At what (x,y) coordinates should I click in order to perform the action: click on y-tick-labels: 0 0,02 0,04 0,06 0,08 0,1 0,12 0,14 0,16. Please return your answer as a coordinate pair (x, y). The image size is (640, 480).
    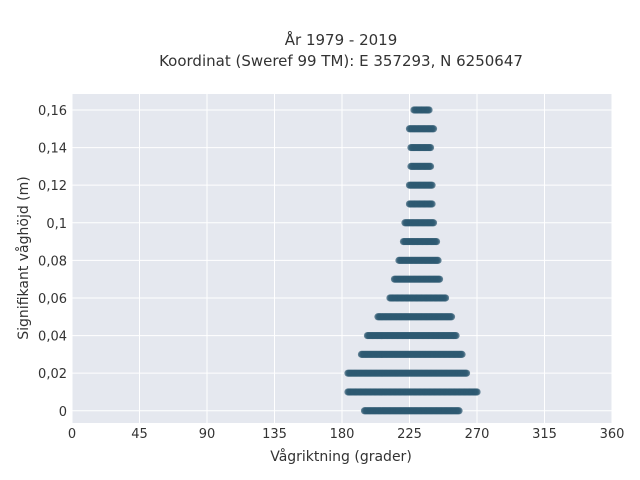
    Looking at the image, I should click on (52, 262).